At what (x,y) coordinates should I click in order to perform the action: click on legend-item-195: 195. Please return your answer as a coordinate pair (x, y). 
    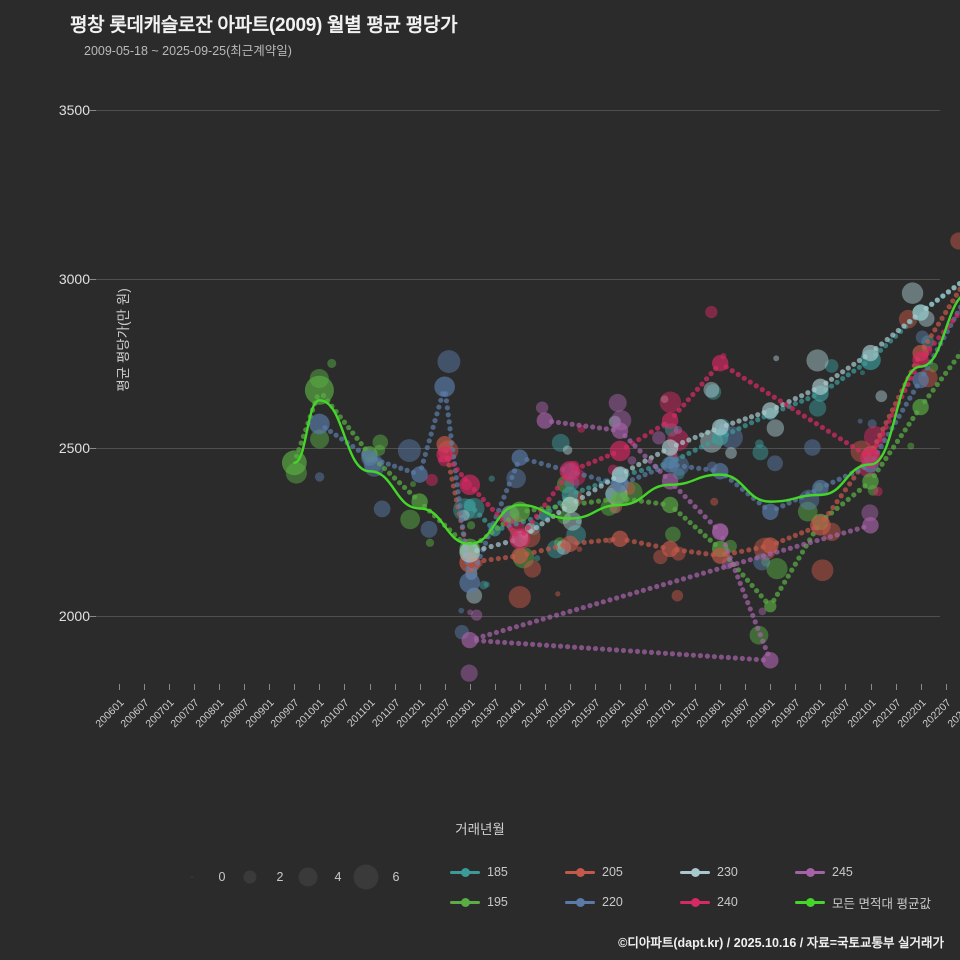
    Looking at the image, I should click on (479, 902).